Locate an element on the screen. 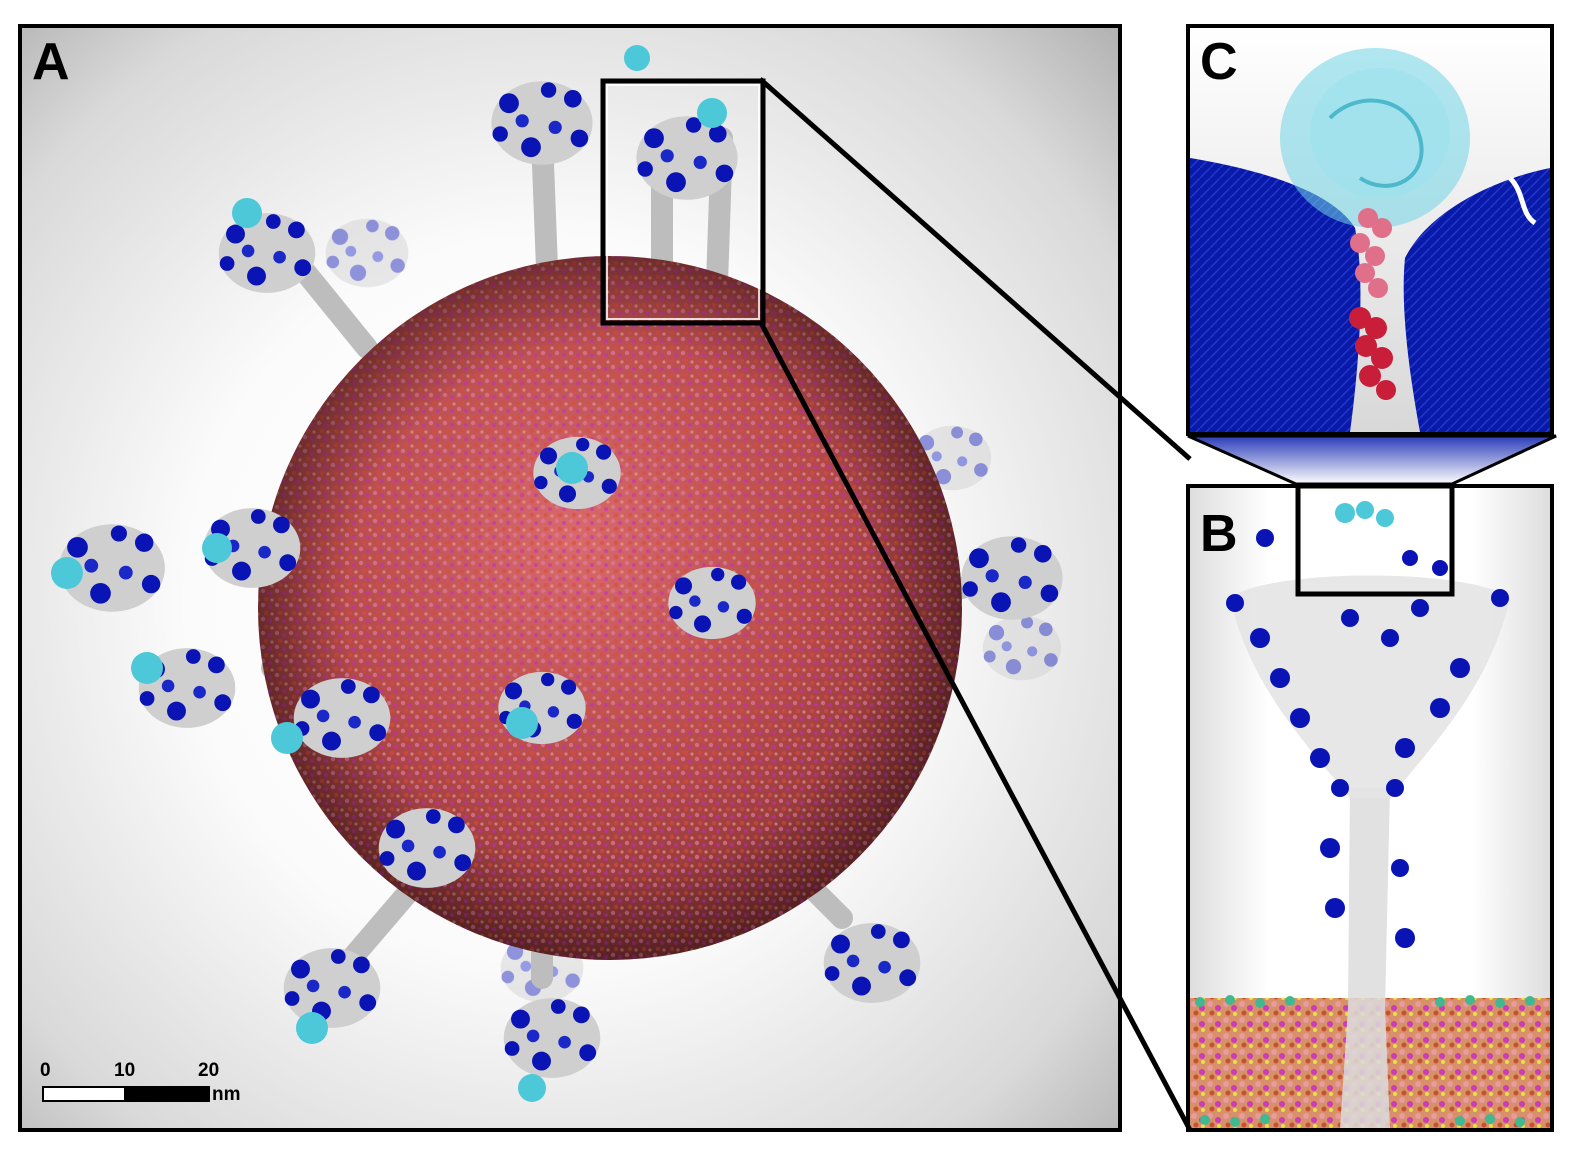 The image size is (1576, 1154). scale-tick-20: 20 is located at coordinates (209, 1070).